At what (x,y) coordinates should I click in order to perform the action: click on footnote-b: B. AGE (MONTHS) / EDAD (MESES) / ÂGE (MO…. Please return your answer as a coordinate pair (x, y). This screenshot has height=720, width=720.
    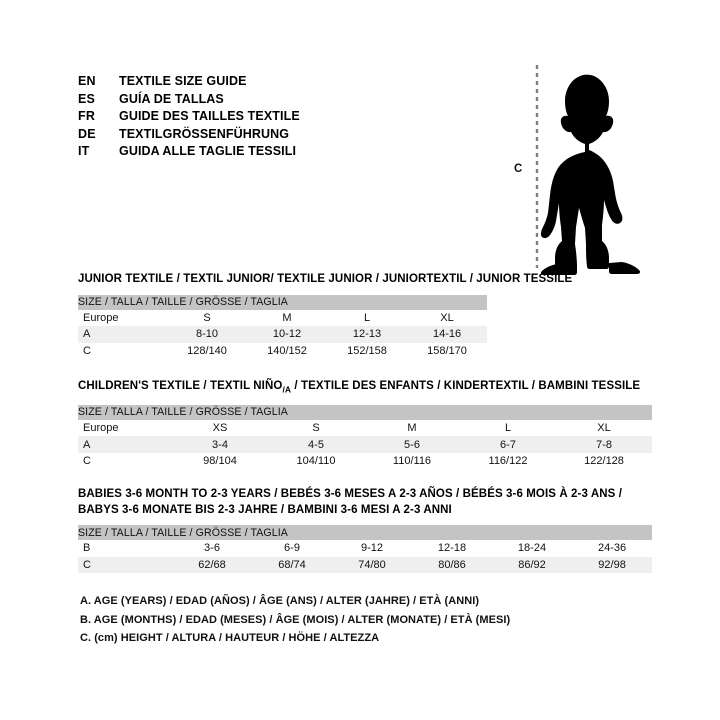
    Looking at the image, I should click on (295, 619).